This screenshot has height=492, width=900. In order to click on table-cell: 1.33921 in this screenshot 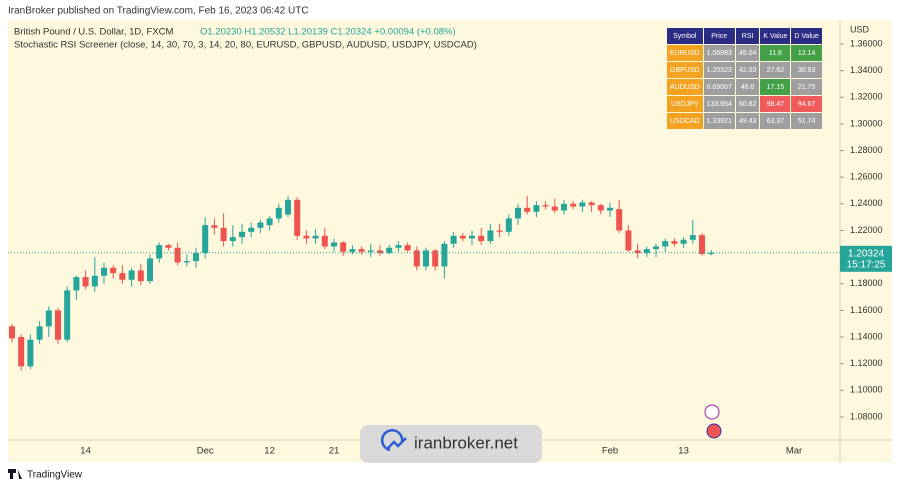, I will do `click(719, 121)`.